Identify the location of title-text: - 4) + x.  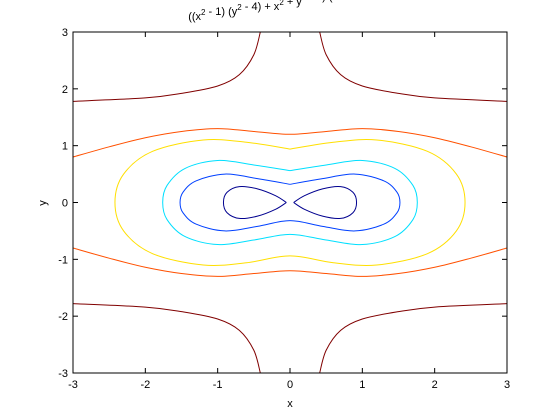
(261, 7).